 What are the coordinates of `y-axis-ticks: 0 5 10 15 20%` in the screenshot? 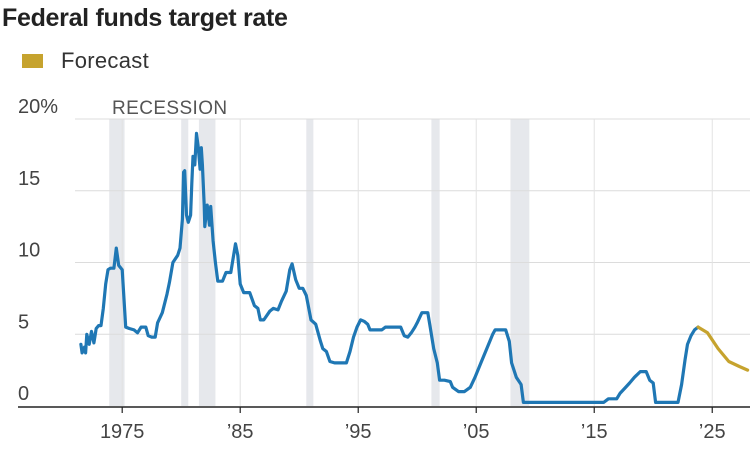 It's located at (38, 250).